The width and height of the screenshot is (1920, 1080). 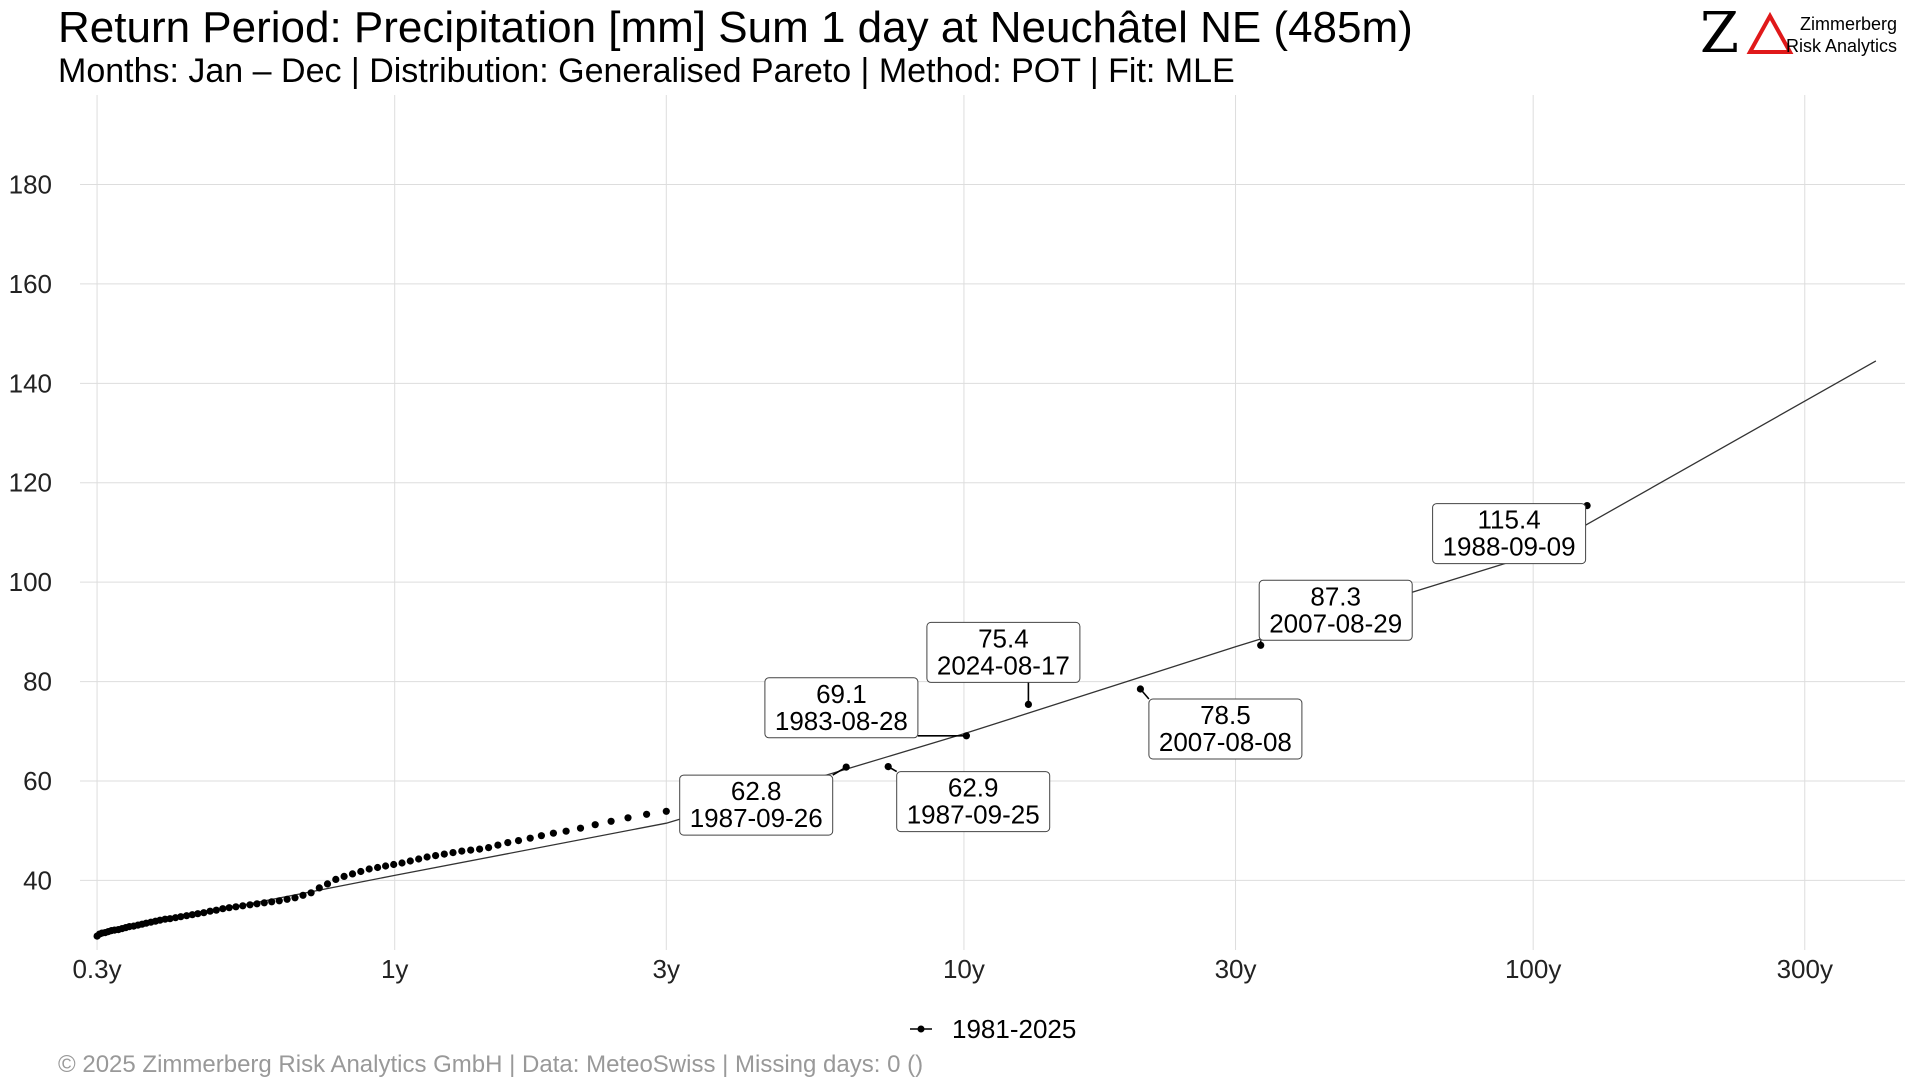 What do you see at coordinates (30, 184) in the screenshot?
I see `y-tick-label: 180` at bounding box center [30, 184].